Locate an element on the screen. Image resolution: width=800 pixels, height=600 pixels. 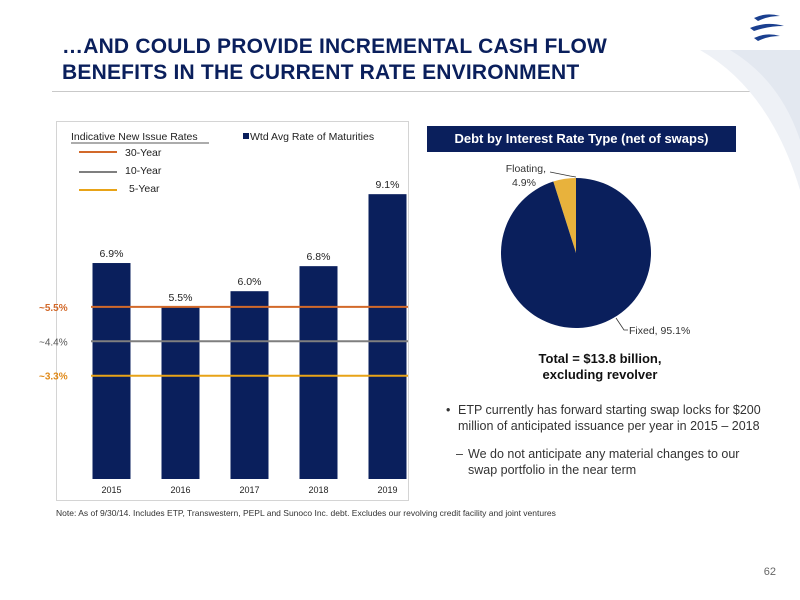
title-divider is located at coordinates (426, 91).